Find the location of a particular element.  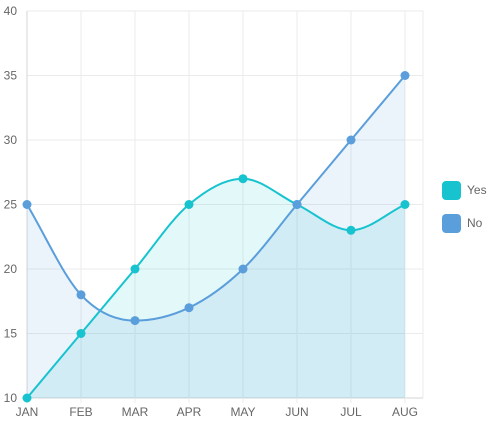

y-tick-label: 40 is located at coordinates (11, 11).